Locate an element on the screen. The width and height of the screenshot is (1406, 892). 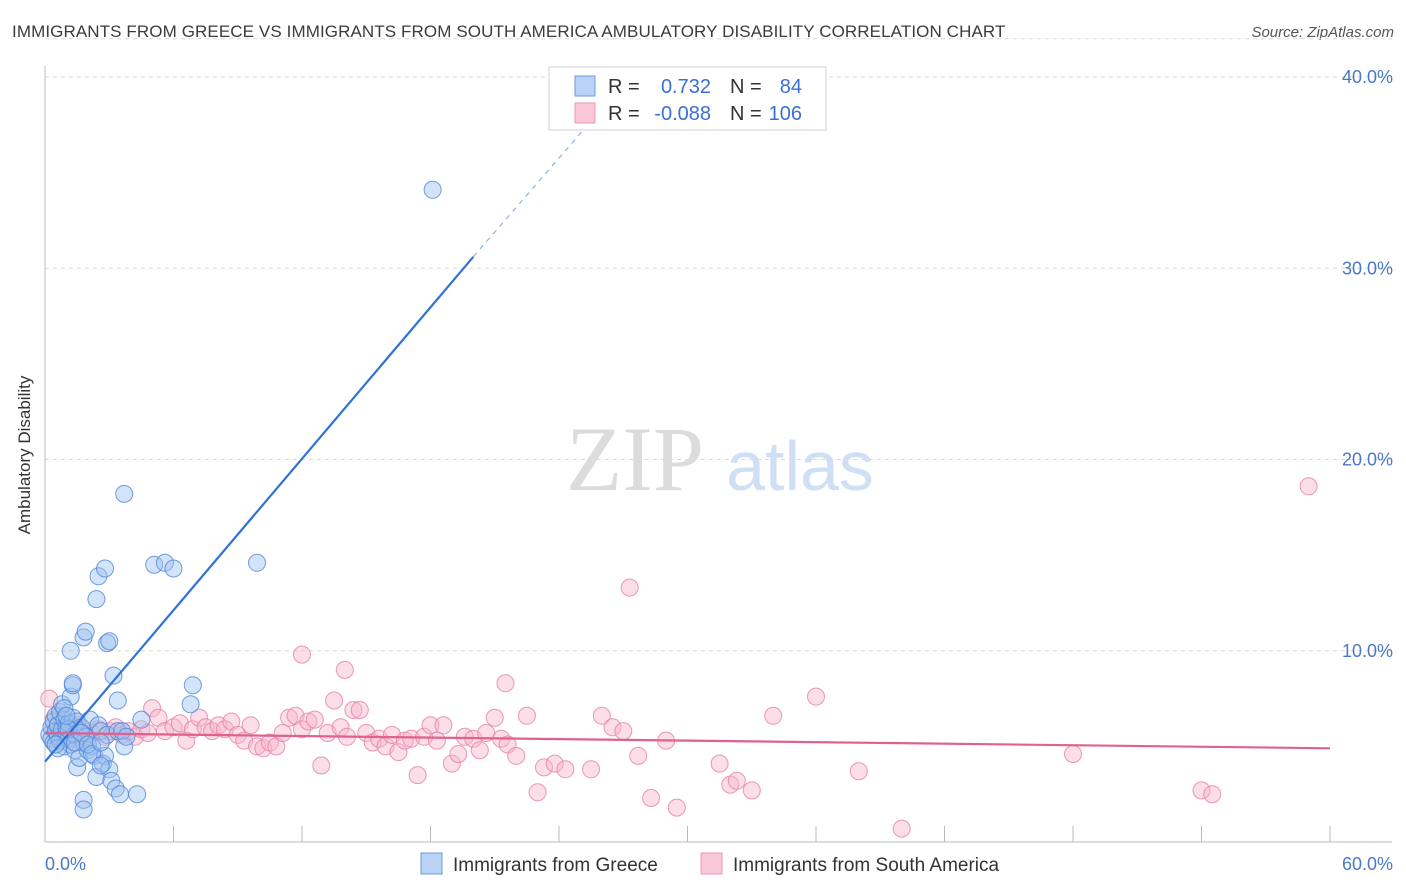
series-legend-label-greece: Immigrants from Greece is located at coordinates (555, 865).